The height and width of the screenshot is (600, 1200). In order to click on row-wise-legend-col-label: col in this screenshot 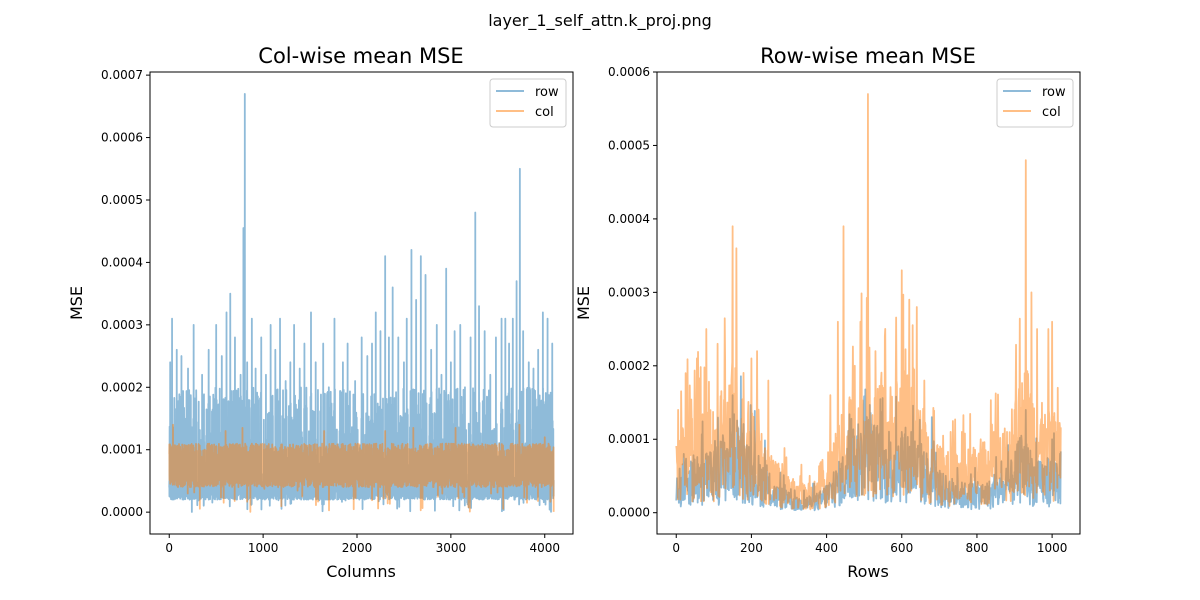, I will do `click(1051, 112)`.